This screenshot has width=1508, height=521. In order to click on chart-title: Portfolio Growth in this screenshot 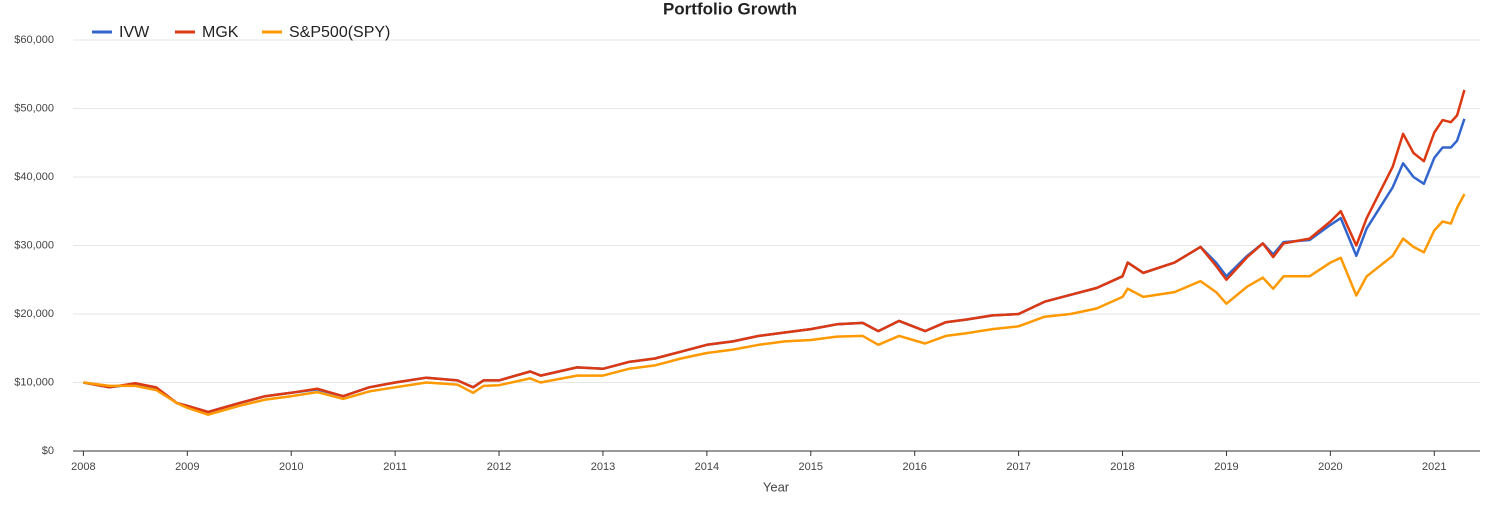, I will do `click(730, 9)`.